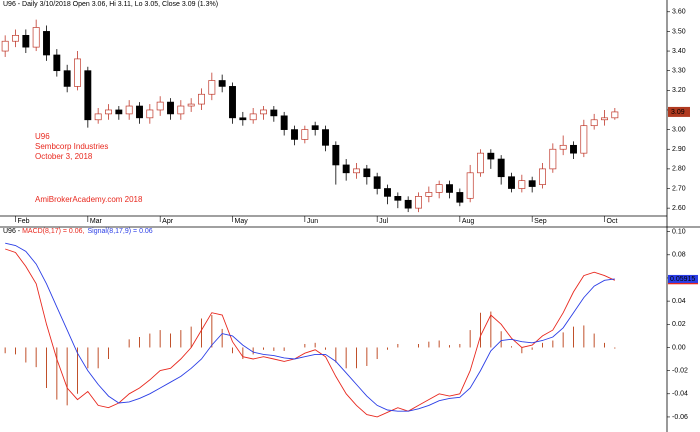 The height and width of the screenshot is (432, 700). I want to click on y-tick-label: 3.20, so click(679, 90).